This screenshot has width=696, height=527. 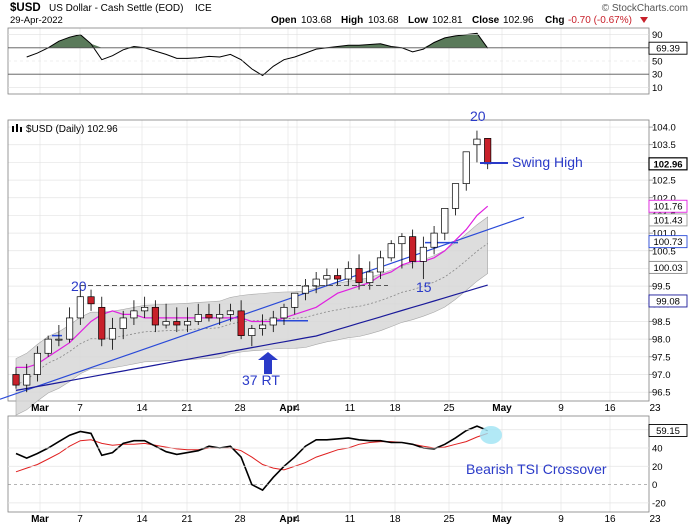 I want to click on oscillator-axis: 907050301069.39, so click(x=348, y=62).